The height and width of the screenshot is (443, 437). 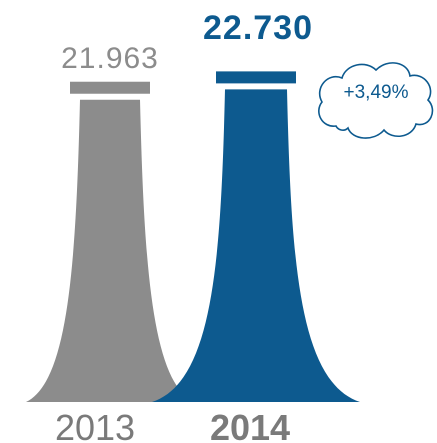 I want to click on year-label-2014: 2014, so click(x=250, y=425).